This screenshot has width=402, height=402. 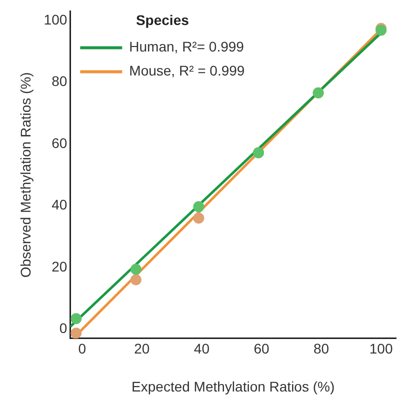 What do you see at coordinates (60, 266) in the screenshot?
I see `y-tick-label: 20` at bounding box center [60, 266].